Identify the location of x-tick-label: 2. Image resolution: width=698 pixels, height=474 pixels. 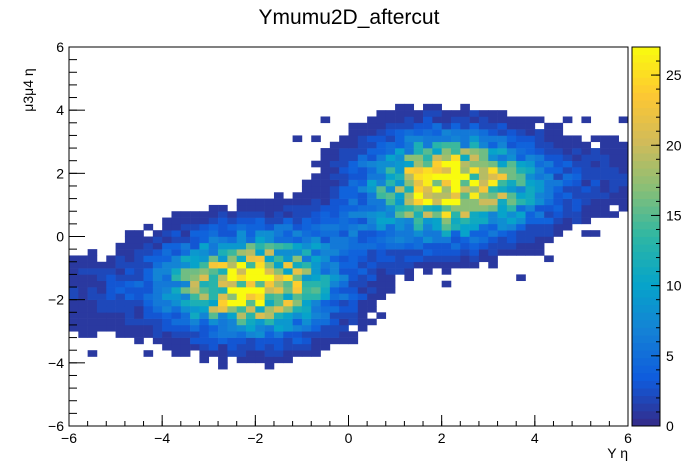
(442, 438).